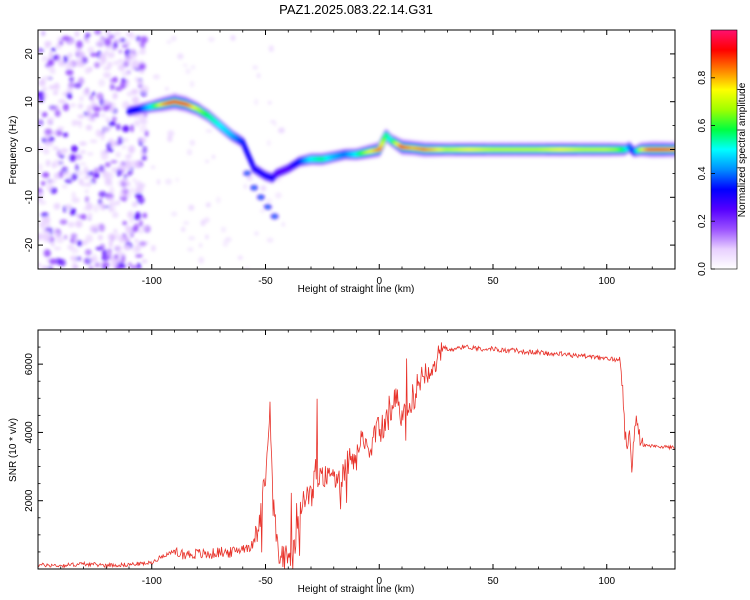 This screenshot has height=600, width=750. I want to click on y-tick-label: -10, so click(29, 197).